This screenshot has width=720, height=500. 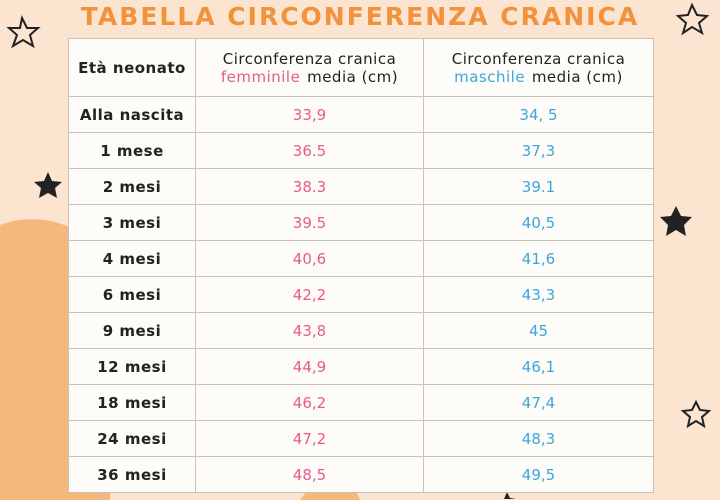 What do you see at coordinates (309, 222) in the screenshot?
I see `cell: 39.5` at bounding box center [309, 222].